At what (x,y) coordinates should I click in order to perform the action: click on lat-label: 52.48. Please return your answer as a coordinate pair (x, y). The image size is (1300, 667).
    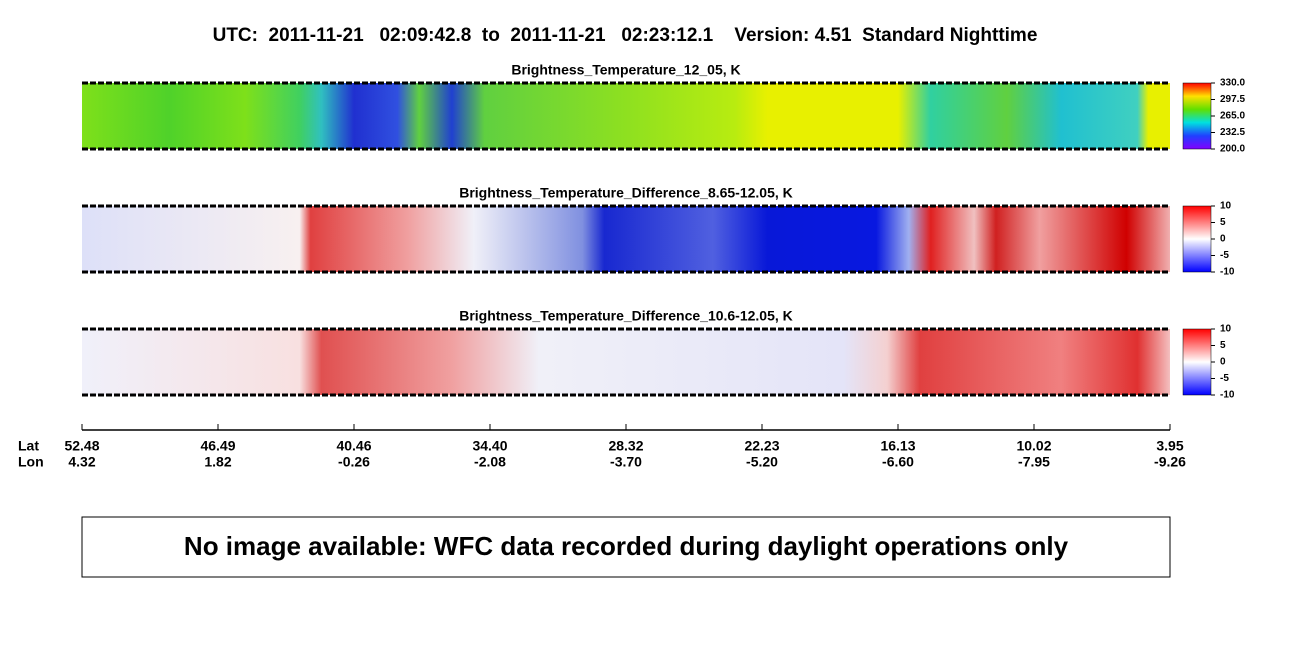
    Looking at the image, I should click on (81, 446).